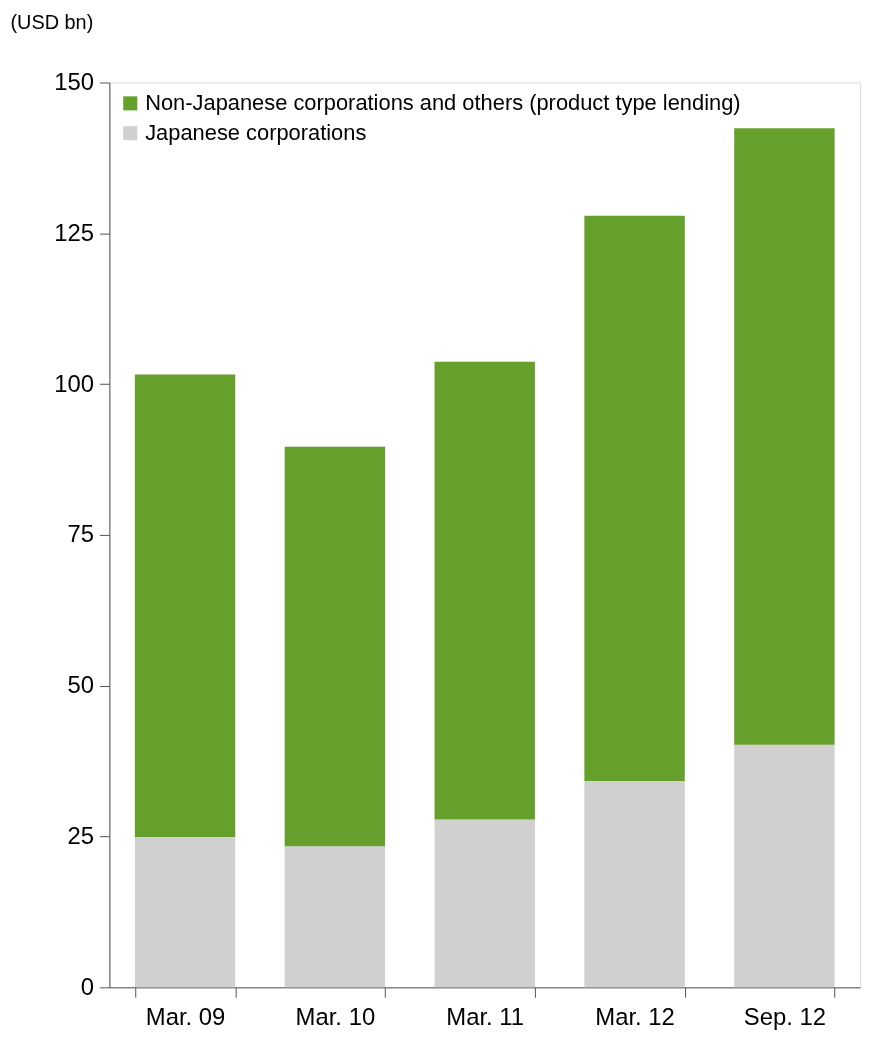 The height and width of the screenshot is (1045, 874). What do you see at coordinates (87, 986) in the screenshot?
I see `y-tick-label: 0` at bounding box center [87, 986].